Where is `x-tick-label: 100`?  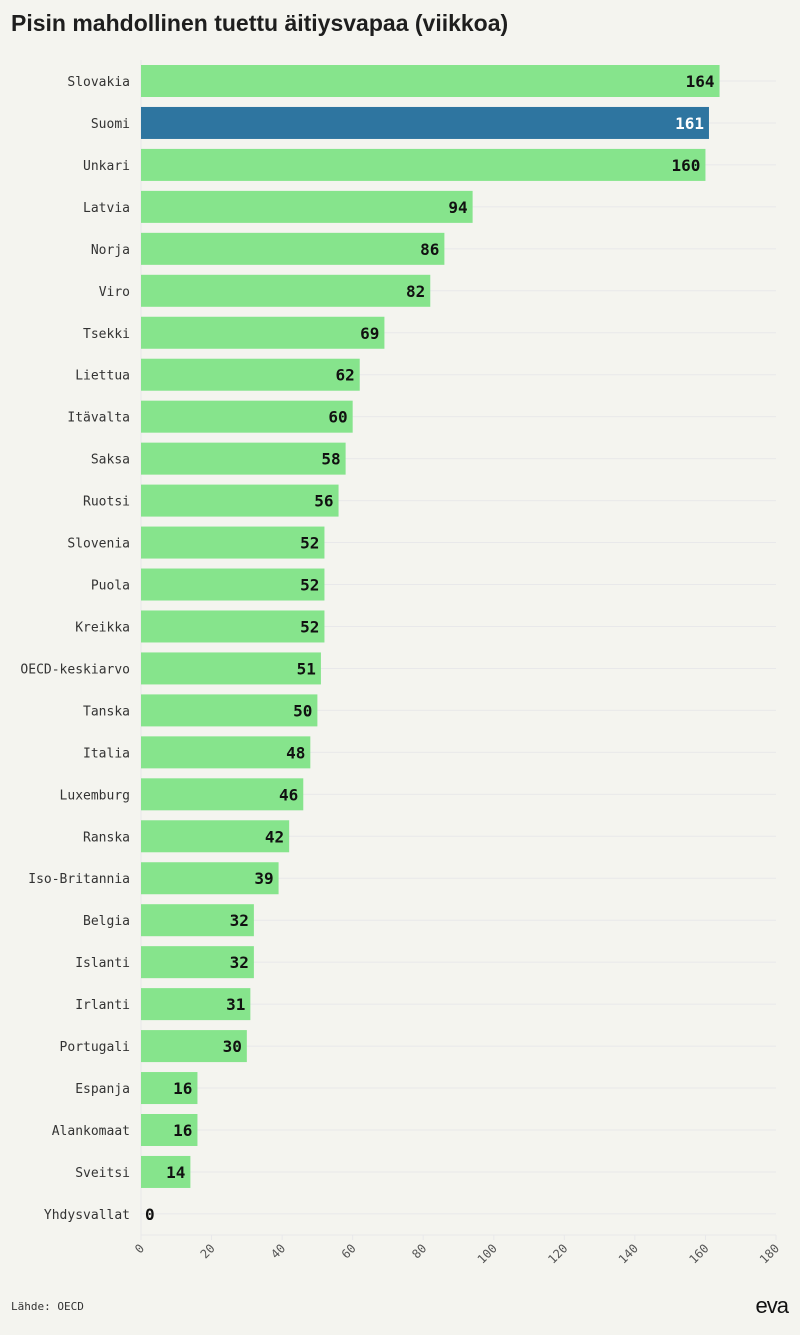
x-tick-label: 100 is located at coordinates (487, 1253).